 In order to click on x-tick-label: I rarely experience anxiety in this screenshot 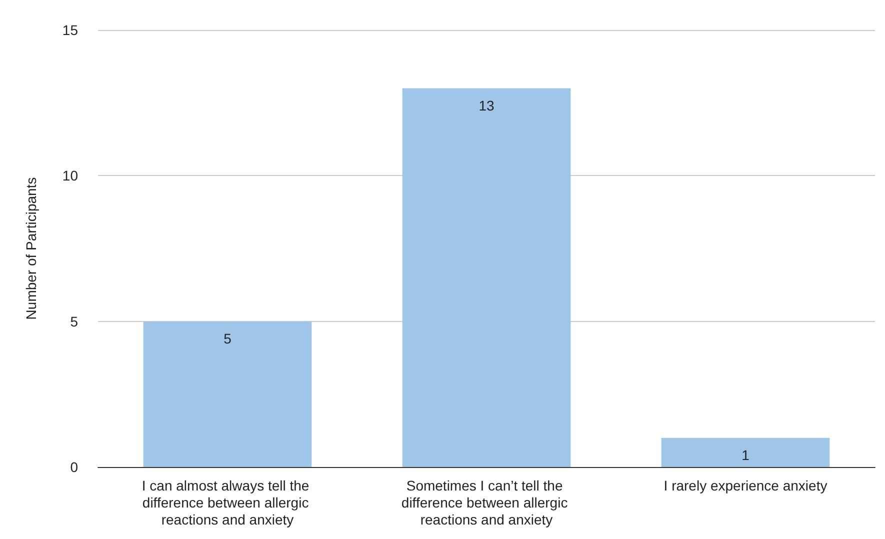, I will do `click(746, 486)`.